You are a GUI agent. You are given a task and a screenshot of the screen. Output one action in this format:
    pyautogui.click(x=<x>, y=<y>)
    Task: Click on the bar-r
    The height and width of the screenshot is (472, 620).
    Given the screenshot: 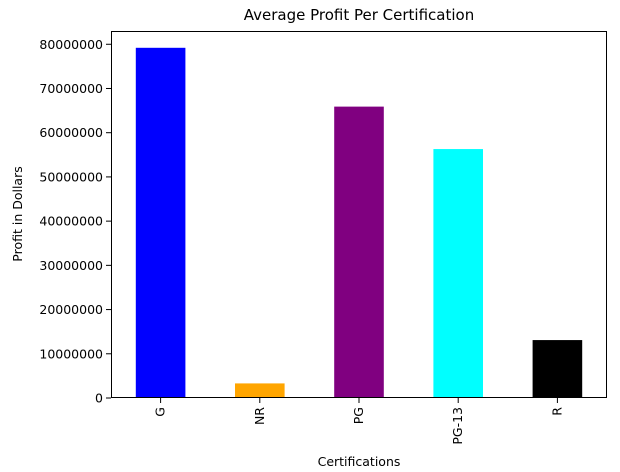 What is the action you would take?
    pyautogui.click(x=557, y=369)
    